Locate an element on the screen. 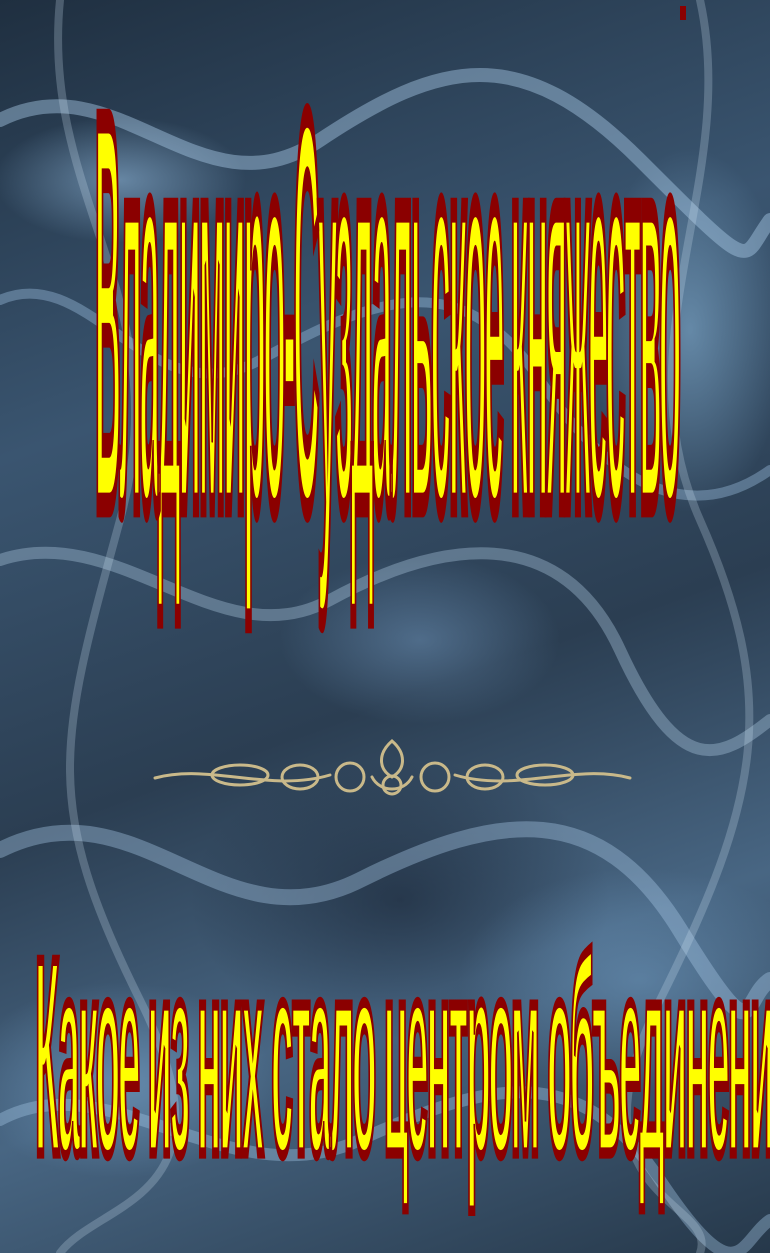 This screenshot has width=770, height=1253. ornamental-scroll-divider-icon is located at coordinates (392, 767).